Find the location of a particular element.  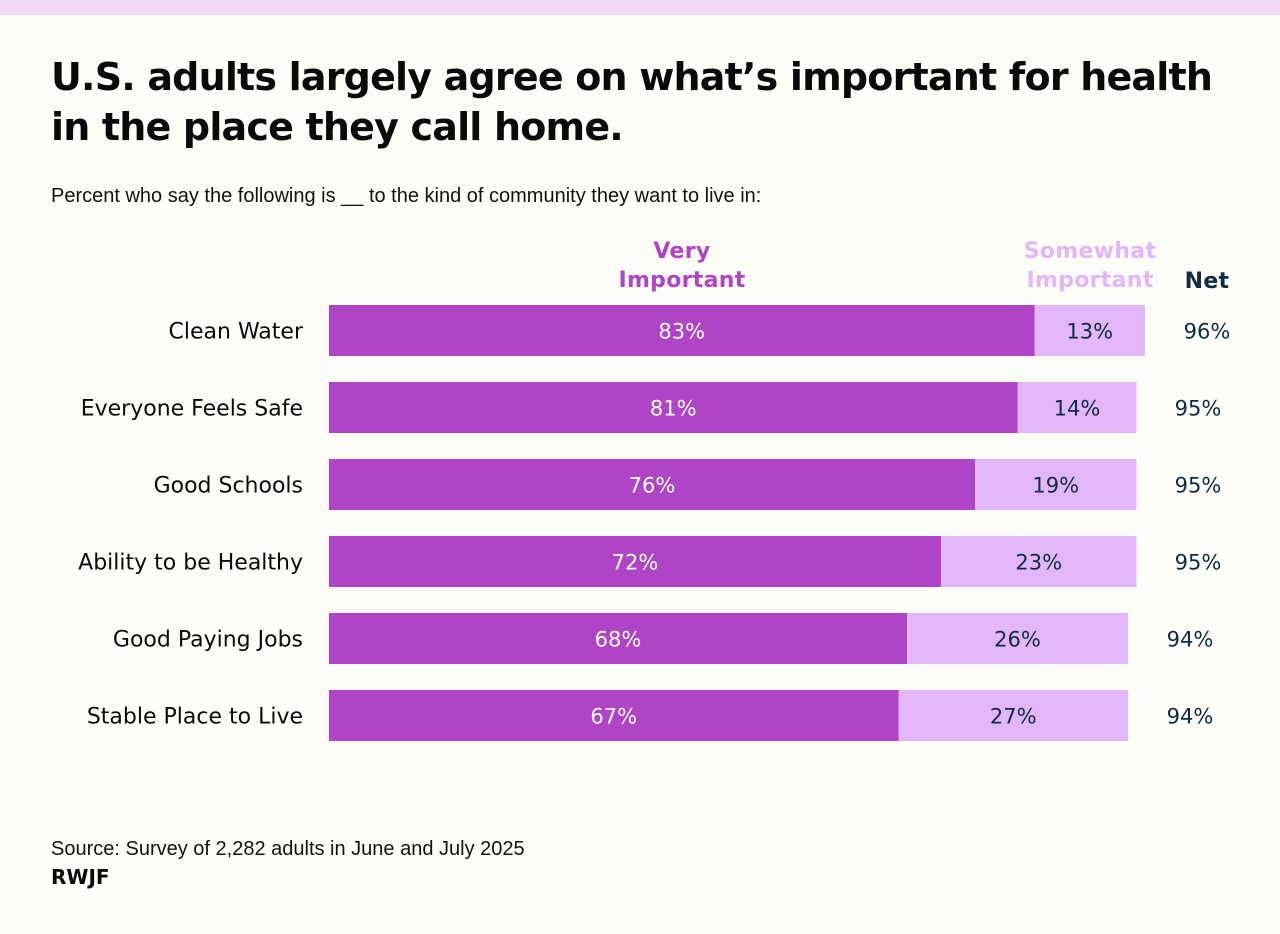

data-label-very-important: 68% is located at coordinates (618, 640).